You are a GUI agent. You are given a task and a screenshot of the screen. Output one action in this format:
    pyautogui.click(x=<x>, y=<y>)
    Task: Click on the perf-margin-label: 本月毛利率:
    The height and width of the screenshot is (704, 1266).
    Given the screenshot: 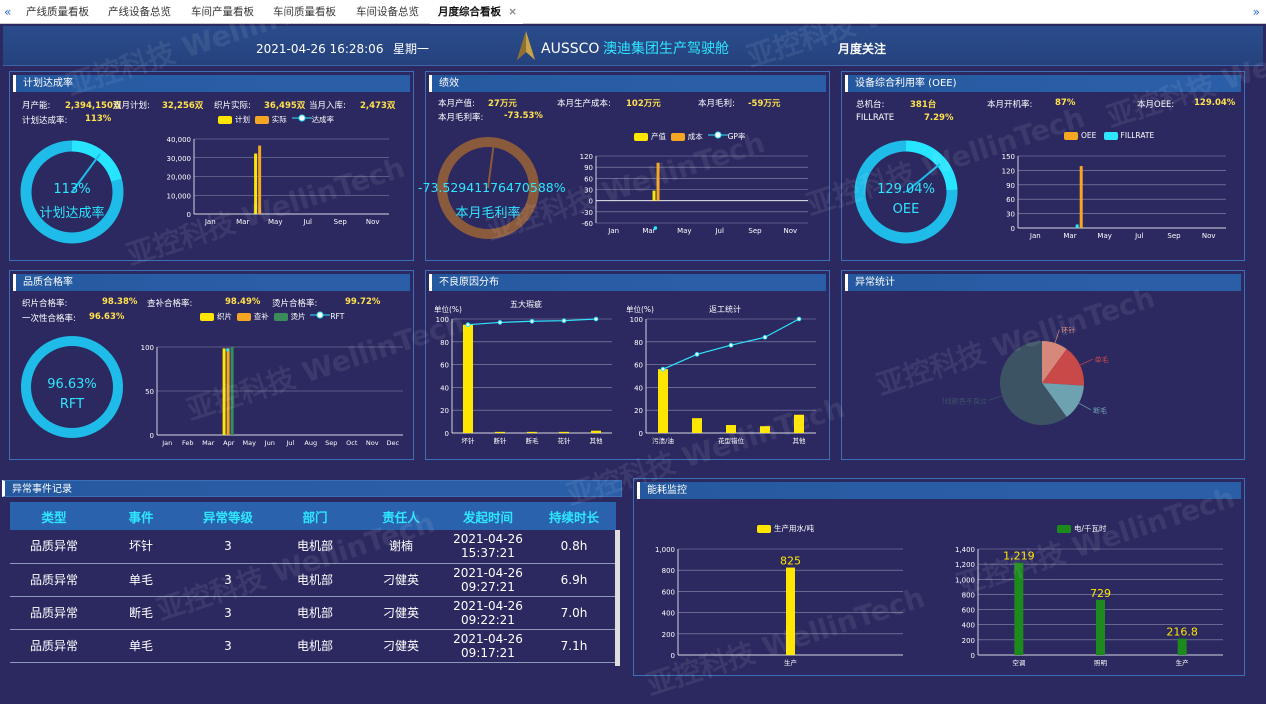 What is the action you would take?
    pyautogui.click(x=461, y=118)
    